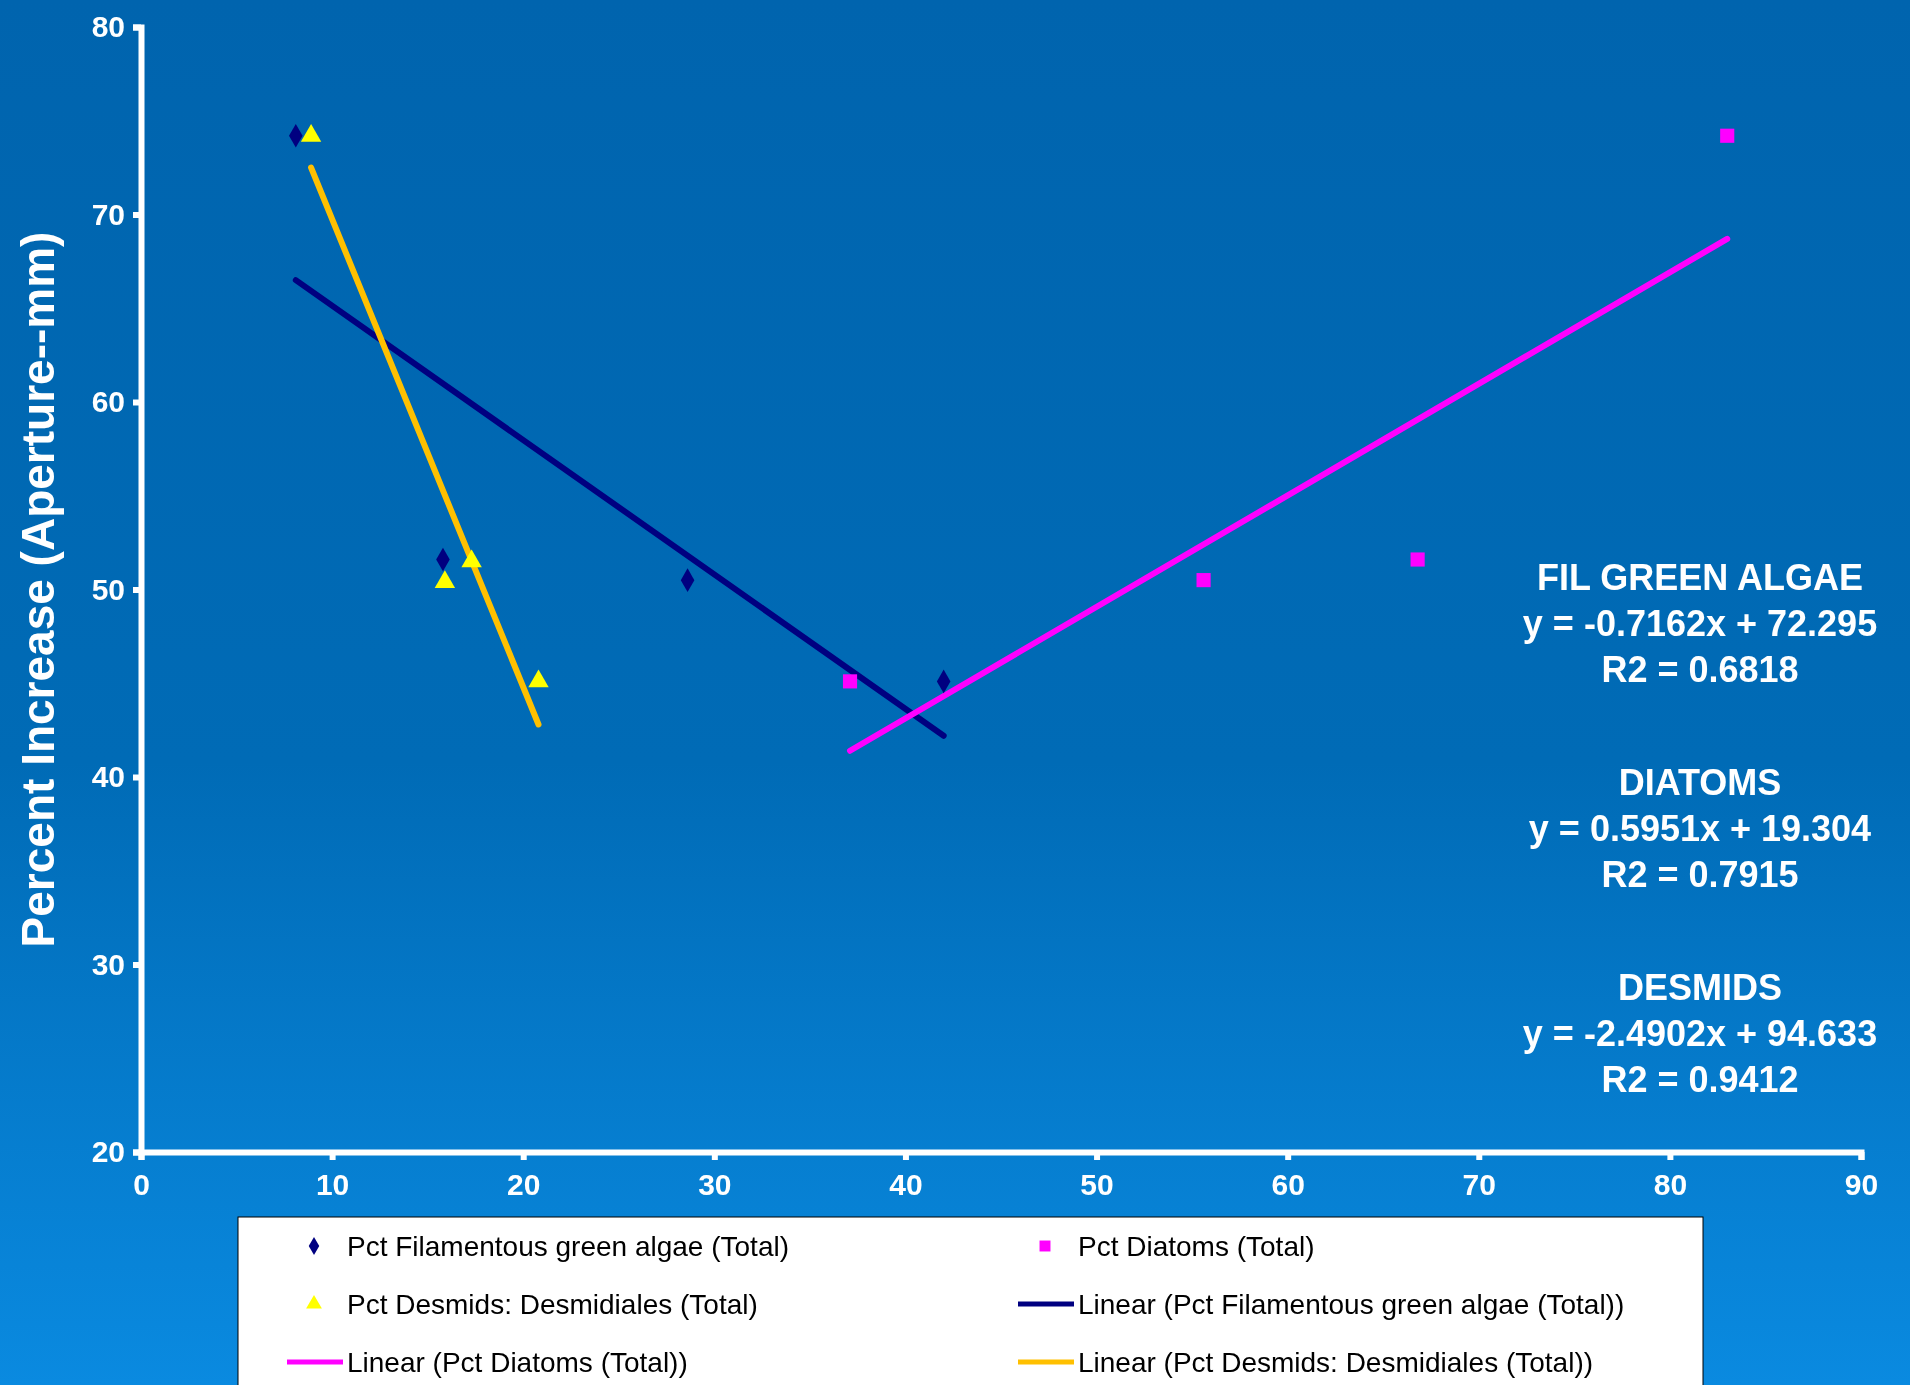 The width and height of the screenshot is (1910, 1385). Describe the element at coordinates (1351, 1304) in the screenshot. I see `legend-label: Linear (Pct Filamentous green algae (Total))` at that location.